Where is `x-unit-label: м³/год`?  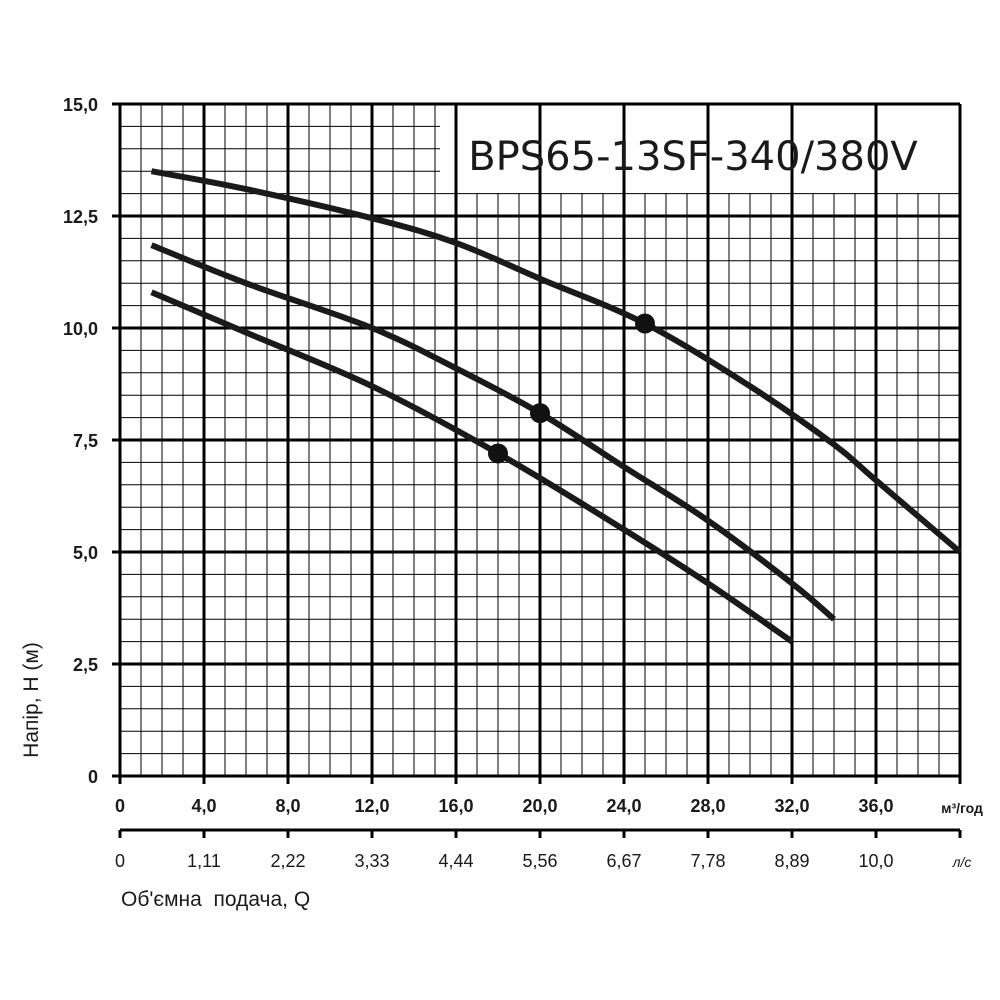
x-unit-label: м³/год is located at coordinates (962, 808).